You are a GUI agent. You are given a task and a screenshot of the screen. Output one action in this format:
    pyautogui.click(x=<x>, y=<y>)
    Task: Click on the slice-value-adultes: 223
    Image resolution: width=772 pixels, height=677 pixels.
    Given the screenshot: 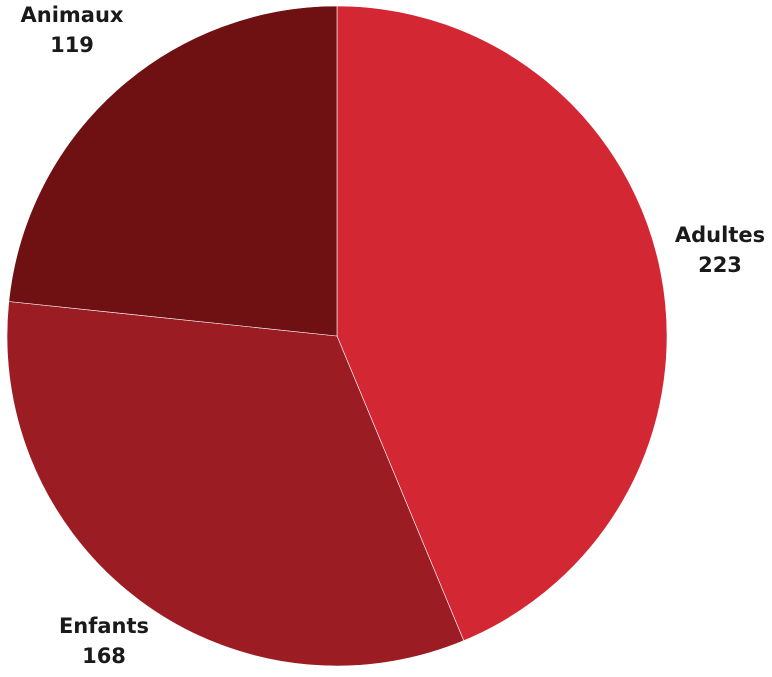 What is the action you would take?
    pyautogui.click(x=720, y=265)
    